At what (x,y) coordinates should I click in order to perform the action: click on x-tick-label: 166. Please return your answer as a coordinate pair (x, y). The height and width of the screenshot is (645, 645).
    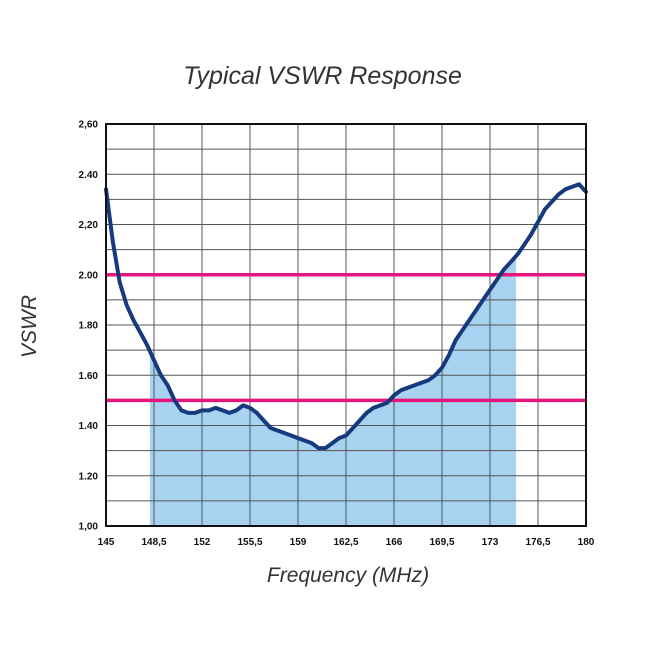
    Looking at the image, I should click on (394, 542).